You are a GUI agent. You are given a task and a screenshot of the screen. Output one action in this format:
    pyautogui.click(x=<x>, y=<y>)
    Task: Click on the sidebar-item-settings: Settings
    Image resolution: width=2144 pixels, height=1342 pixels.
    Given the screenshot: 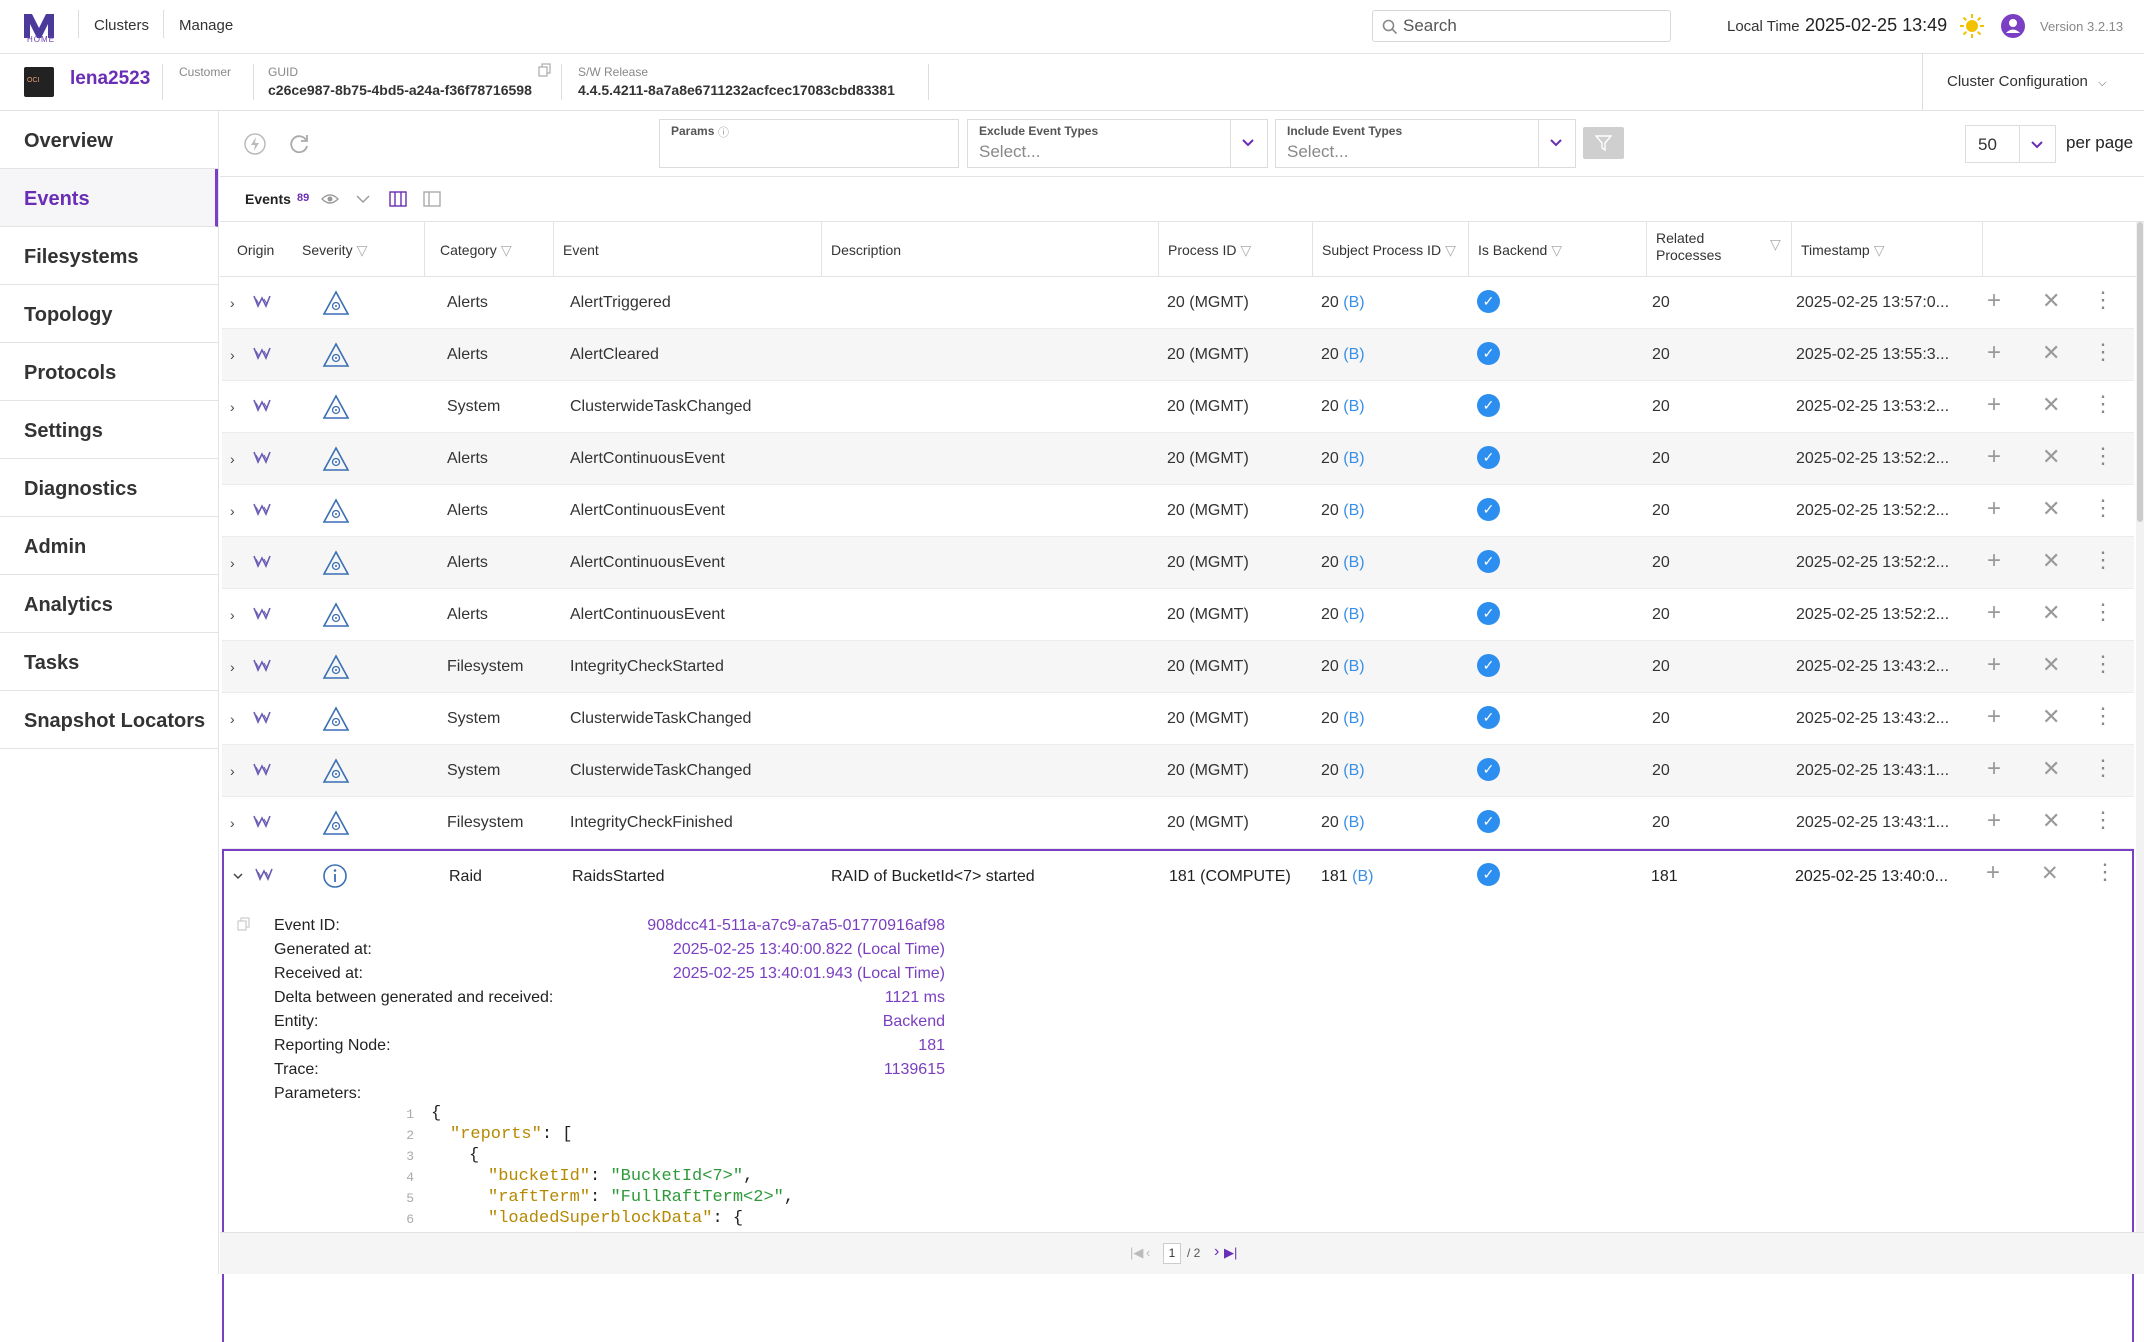 What is the action you would take?
    pyautogui.click(x=109, y=430)
    